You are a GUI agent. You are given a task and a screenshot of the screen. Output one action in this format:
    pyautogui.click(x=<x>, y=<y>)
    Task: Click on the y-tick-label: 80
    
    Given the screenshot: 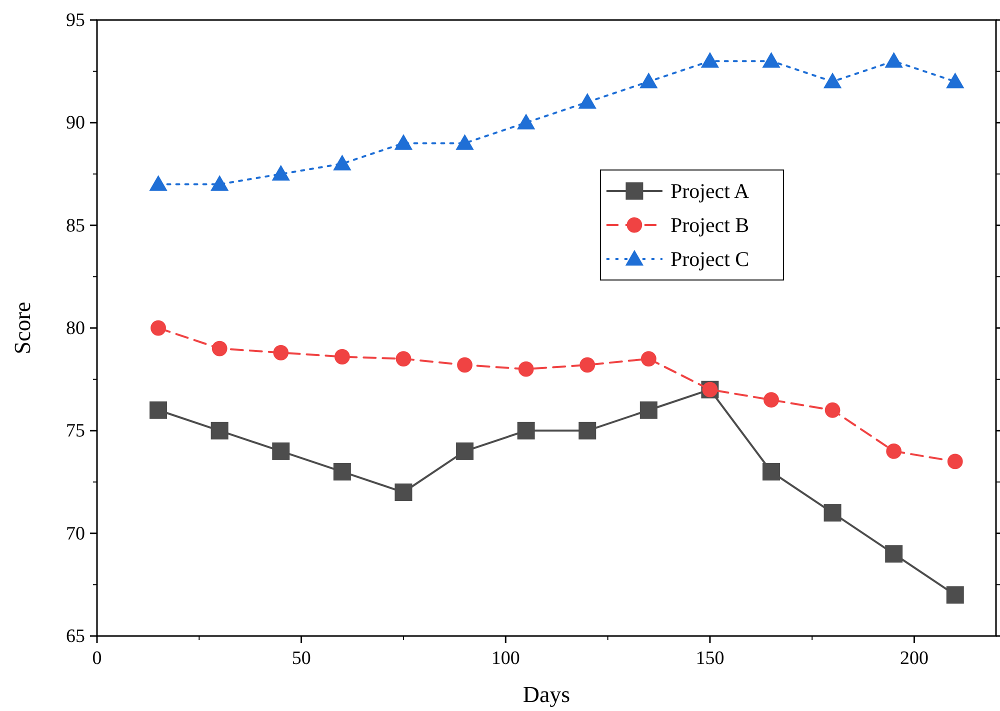 What is the action you would take?
    pyautogui.click(x=75, y=328)
    